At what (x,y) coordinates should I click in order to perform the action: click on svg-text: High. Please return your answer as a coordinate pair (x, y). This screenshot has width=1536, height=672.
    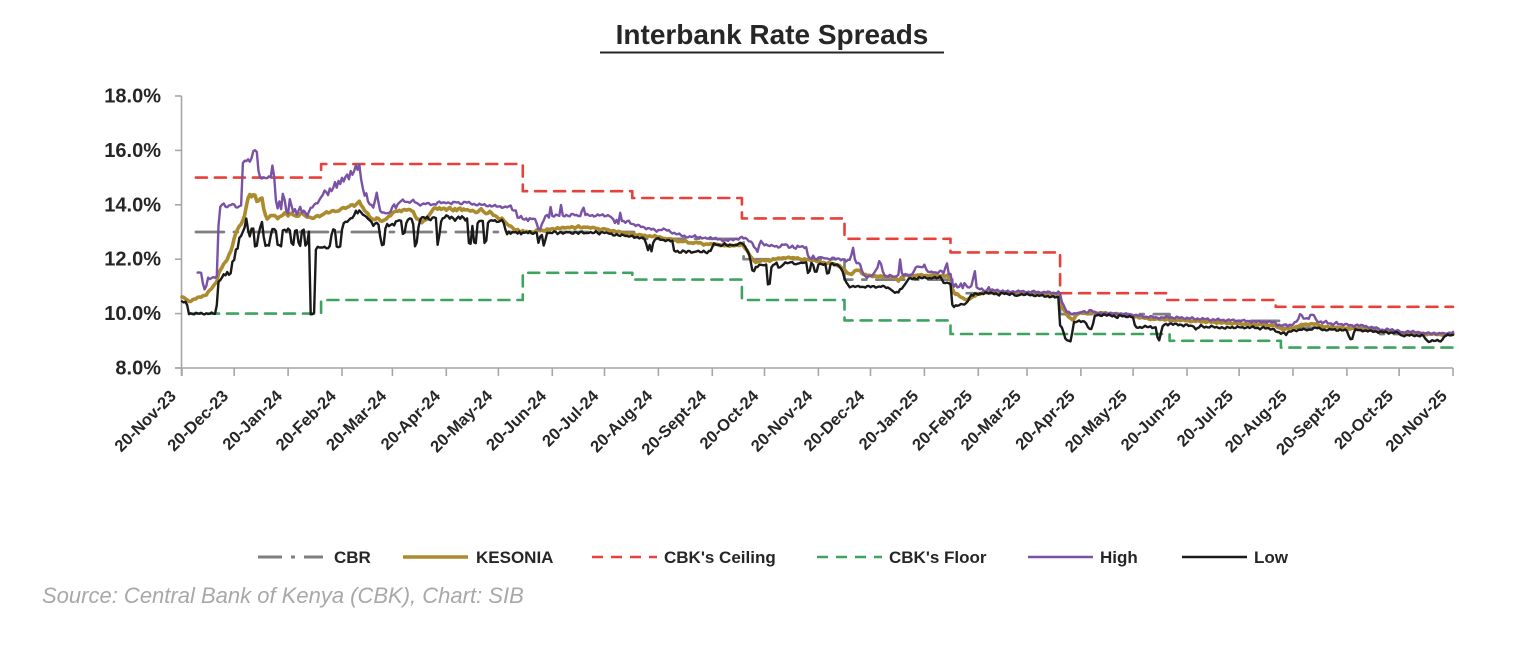
    Looking at the image, I should click on (1119, 557).